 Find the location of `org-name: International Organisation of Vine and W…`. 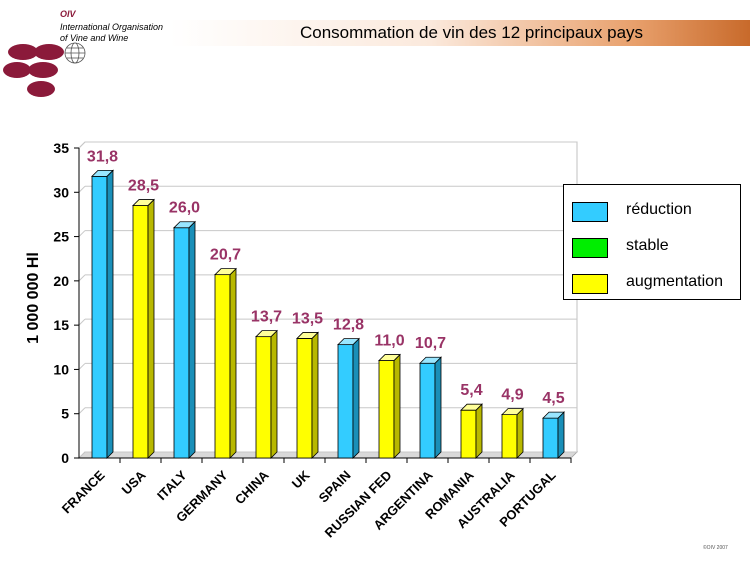

org-name: International Organisation of Vine and W… is located at coordinates (111, 33).